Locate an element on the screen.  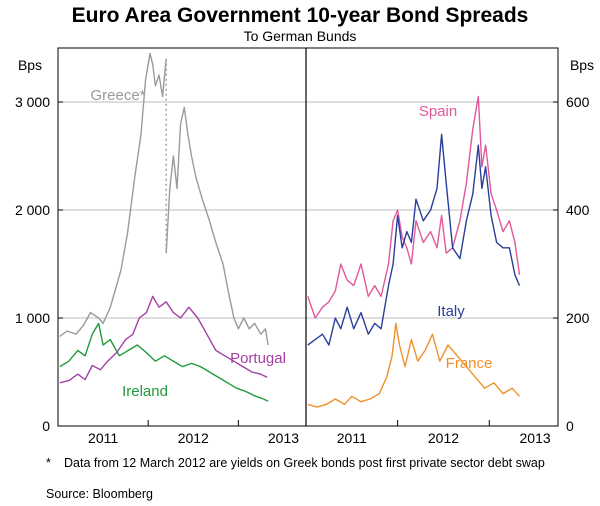
ytick-label-left-2: 2 000 is located at coordinates (32, 210).